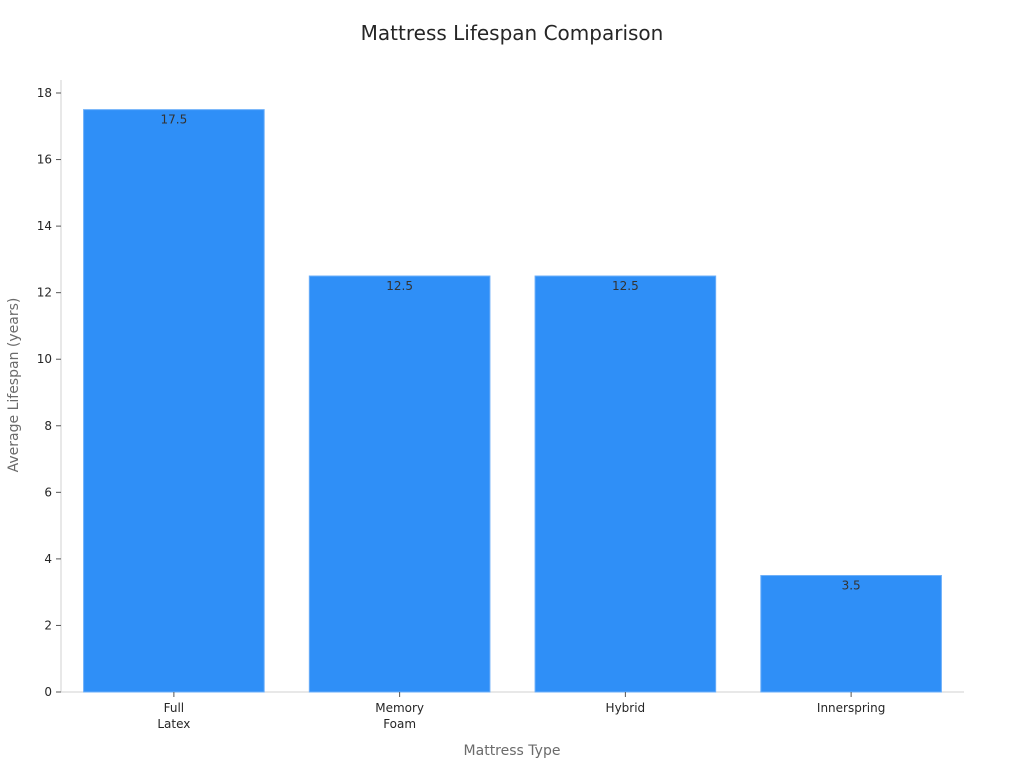 The width and height of the screenshot is (1024, 768). What do you see at coordinates (521, 711) in the screenshot?
I see `x-axis-ticks: Full Latex Memory Foam Hybrid Innerspring` at bounding box center [521, 711].